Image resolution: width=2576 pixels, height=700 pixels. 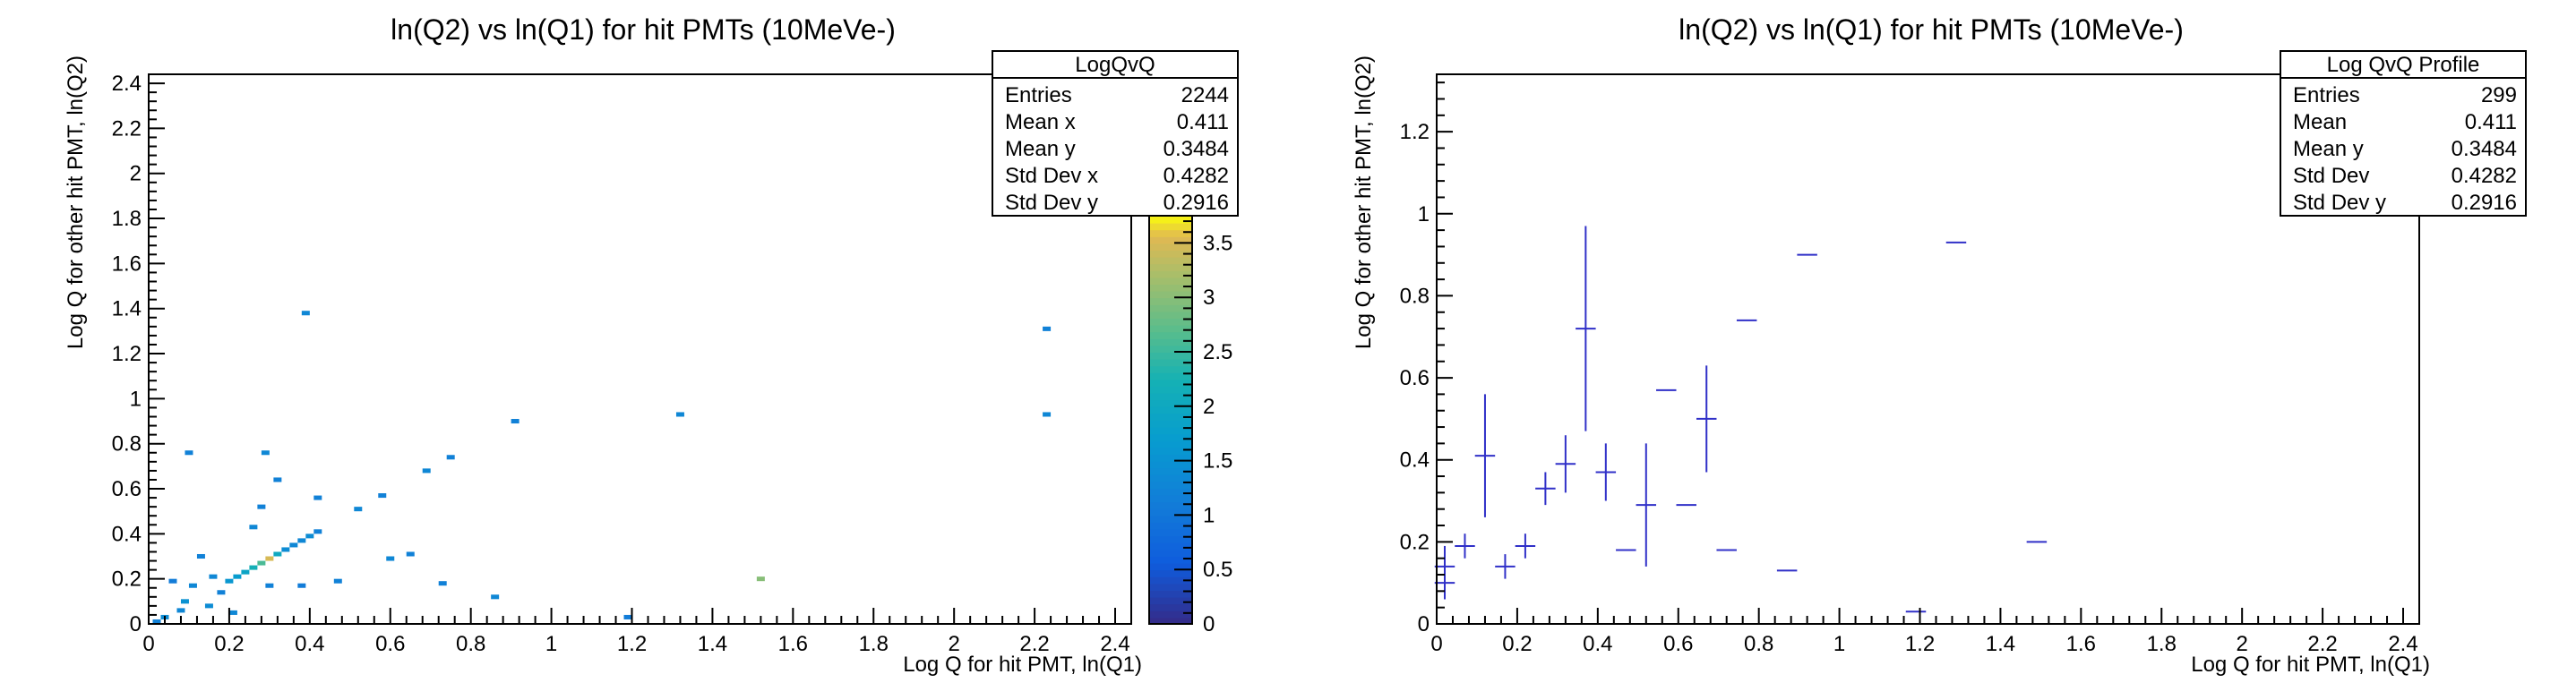 I want to click on stats-value-std-dev: 0.4282, so click(x=2484, y=176).